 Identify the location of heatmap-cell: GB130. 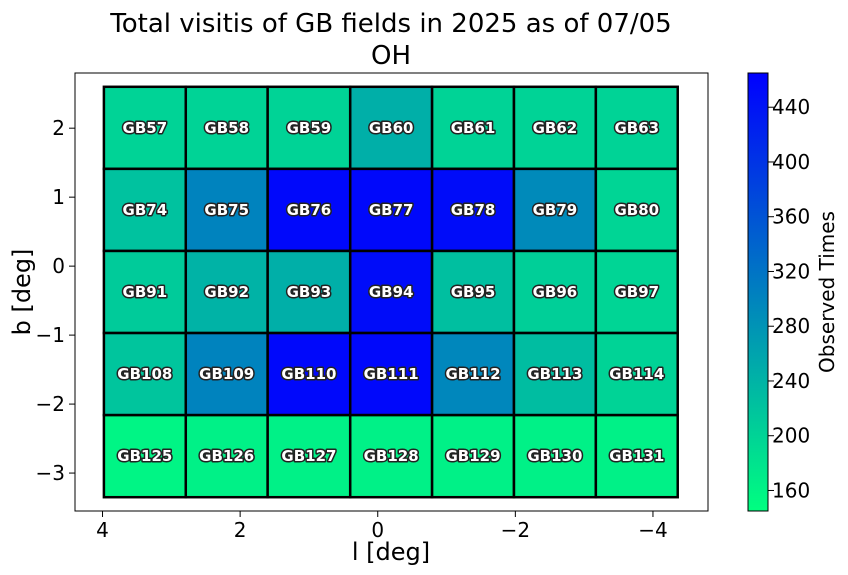
(555, 456).